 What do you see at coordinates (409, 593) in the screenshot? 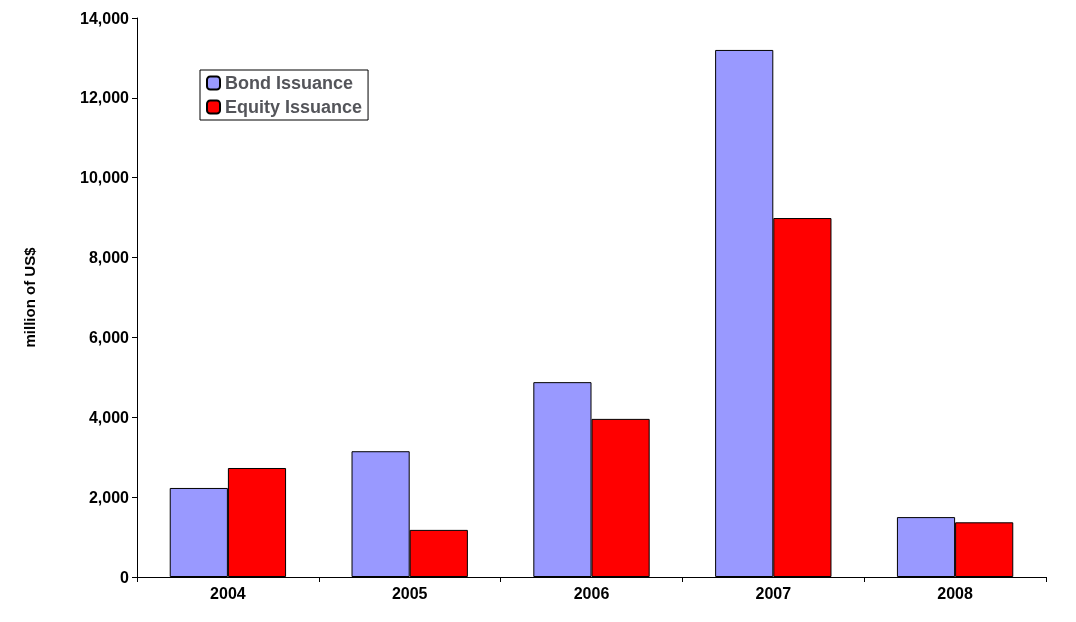
I see `x-tick-label: 2005` at bounding box center [409, 593].